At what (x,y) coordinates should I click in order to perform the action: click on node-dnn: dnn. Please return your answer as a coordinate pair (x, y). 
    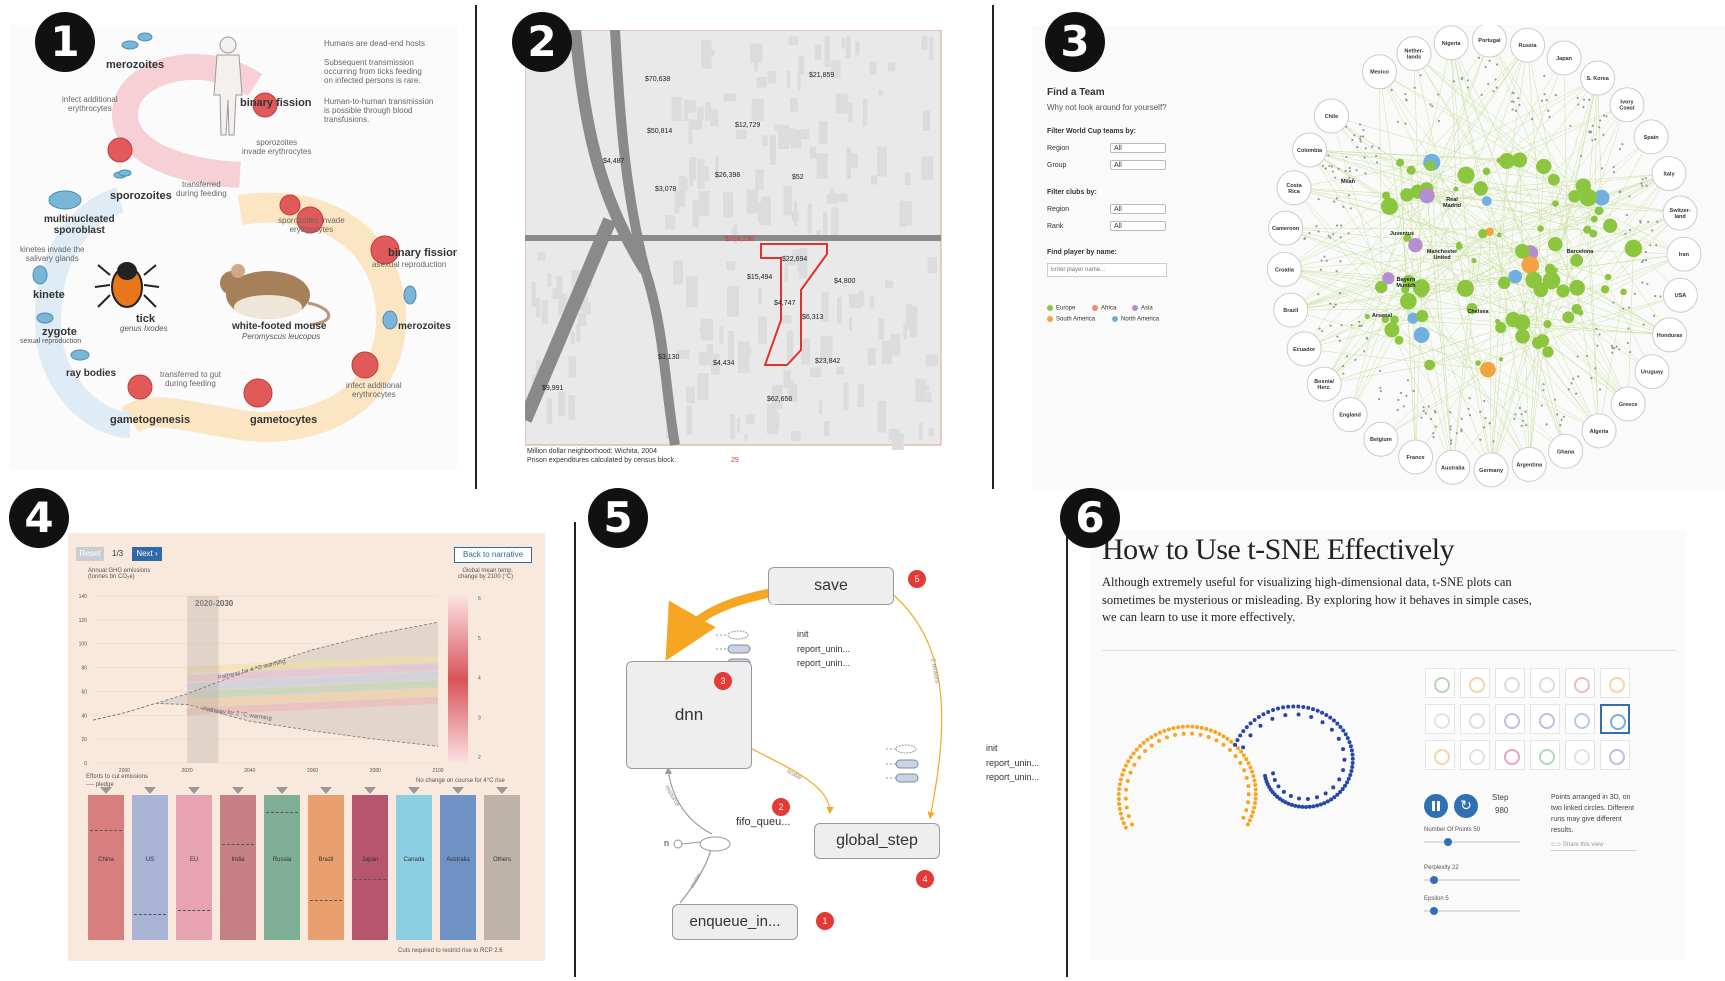
    Looking at the image, I should click on (689, 715).